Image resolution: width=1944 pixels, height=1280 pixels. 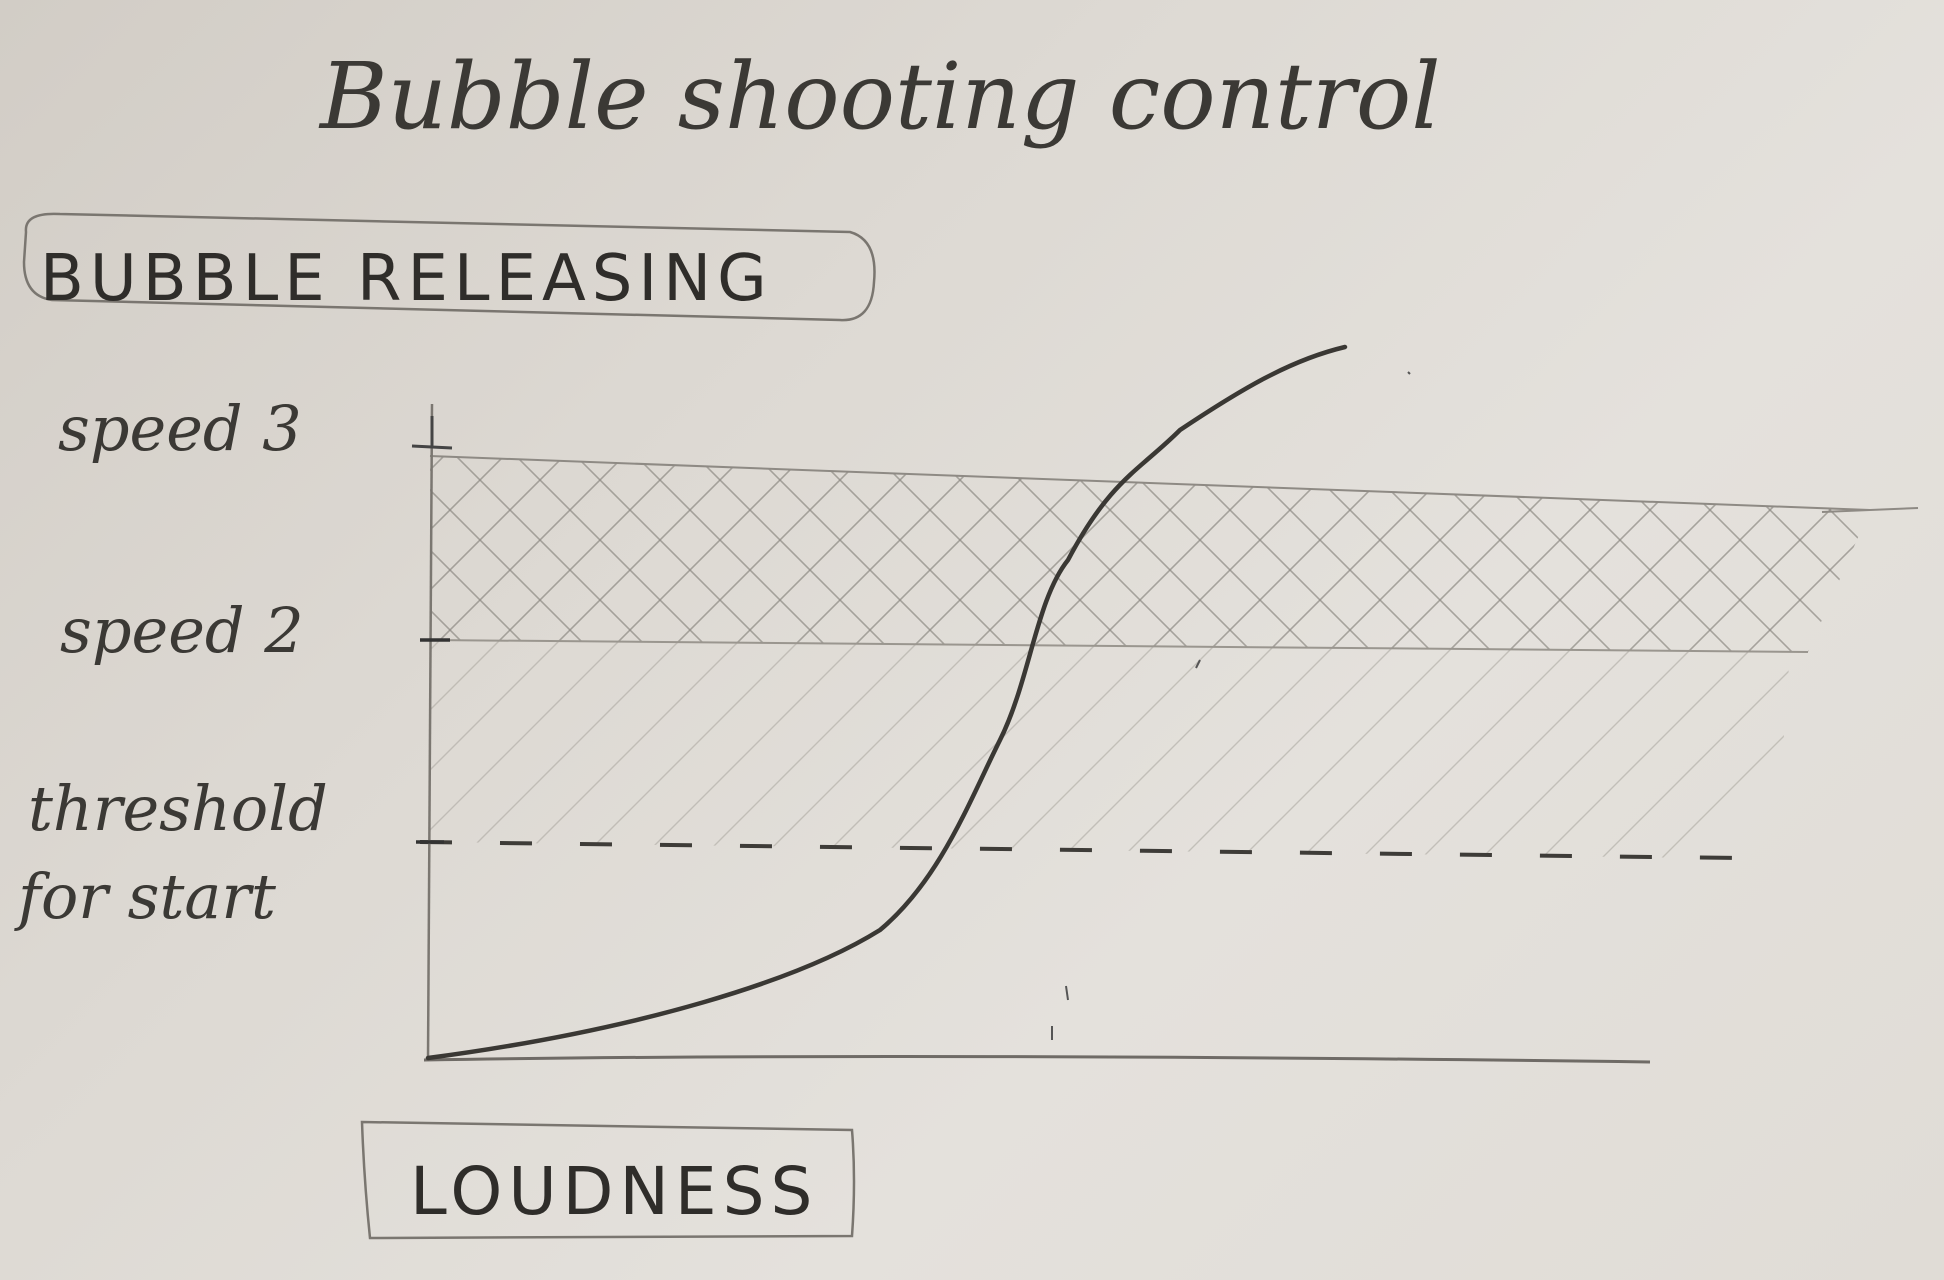 I want to click on threshold-dashed-line, so click(x=1079, y=850).